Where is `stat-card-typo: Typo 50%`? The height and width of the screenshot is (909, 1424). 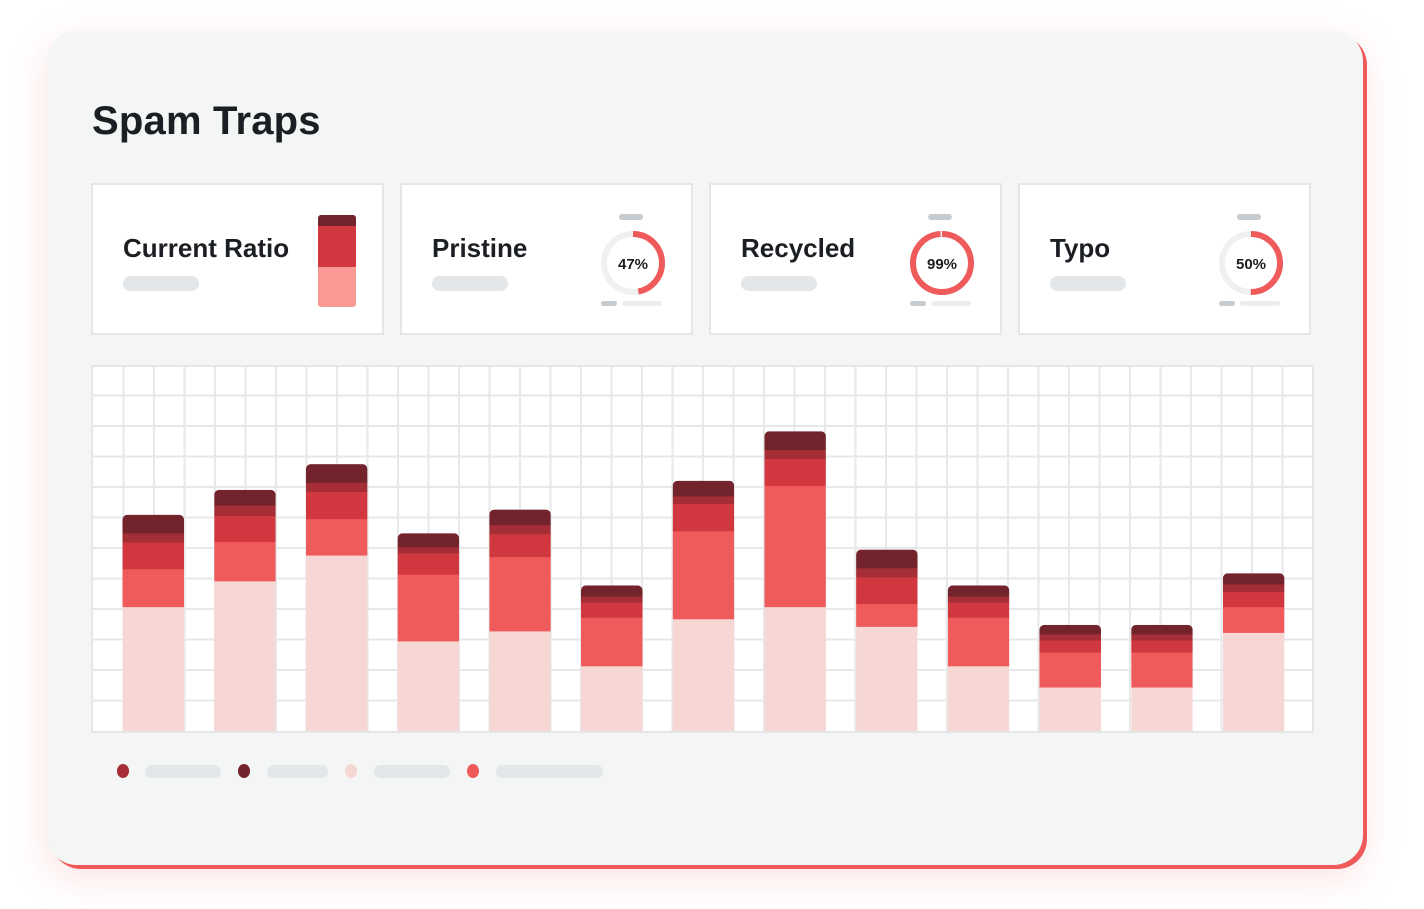
stat-card-typo: Typo 50% is located at coordinates (1164, 259).